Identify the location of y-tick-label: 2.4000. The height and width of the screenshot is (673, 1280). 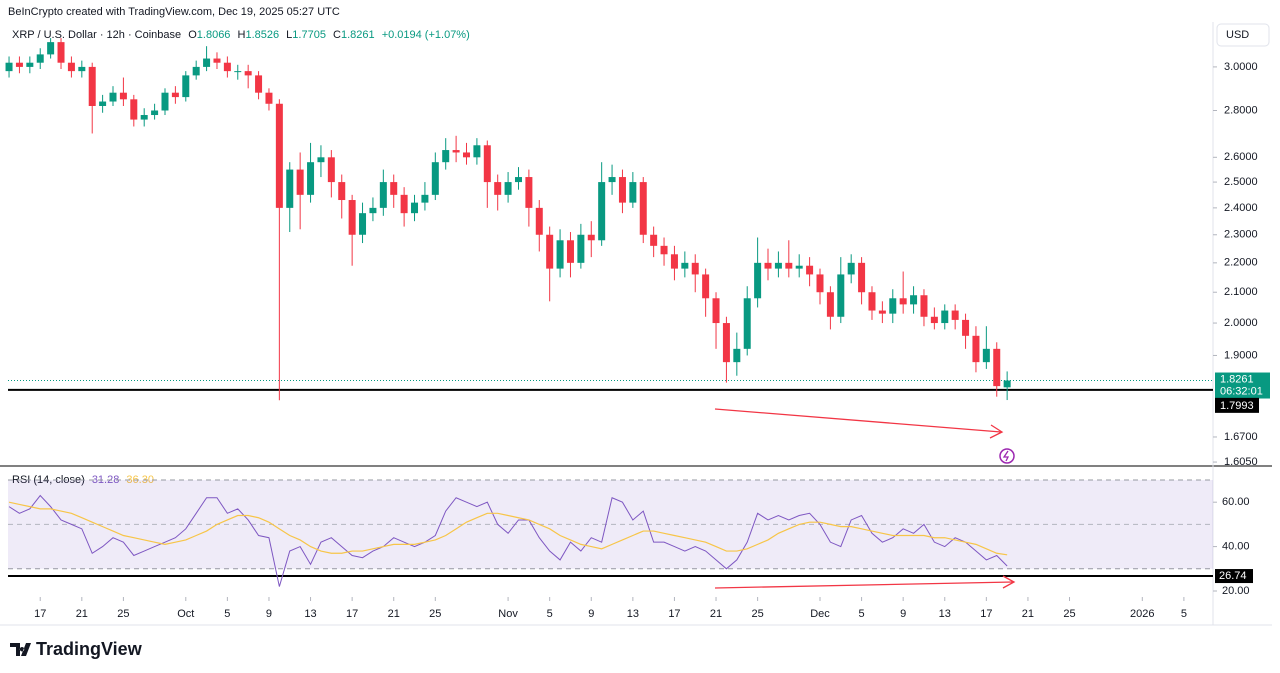
(1241, 208).